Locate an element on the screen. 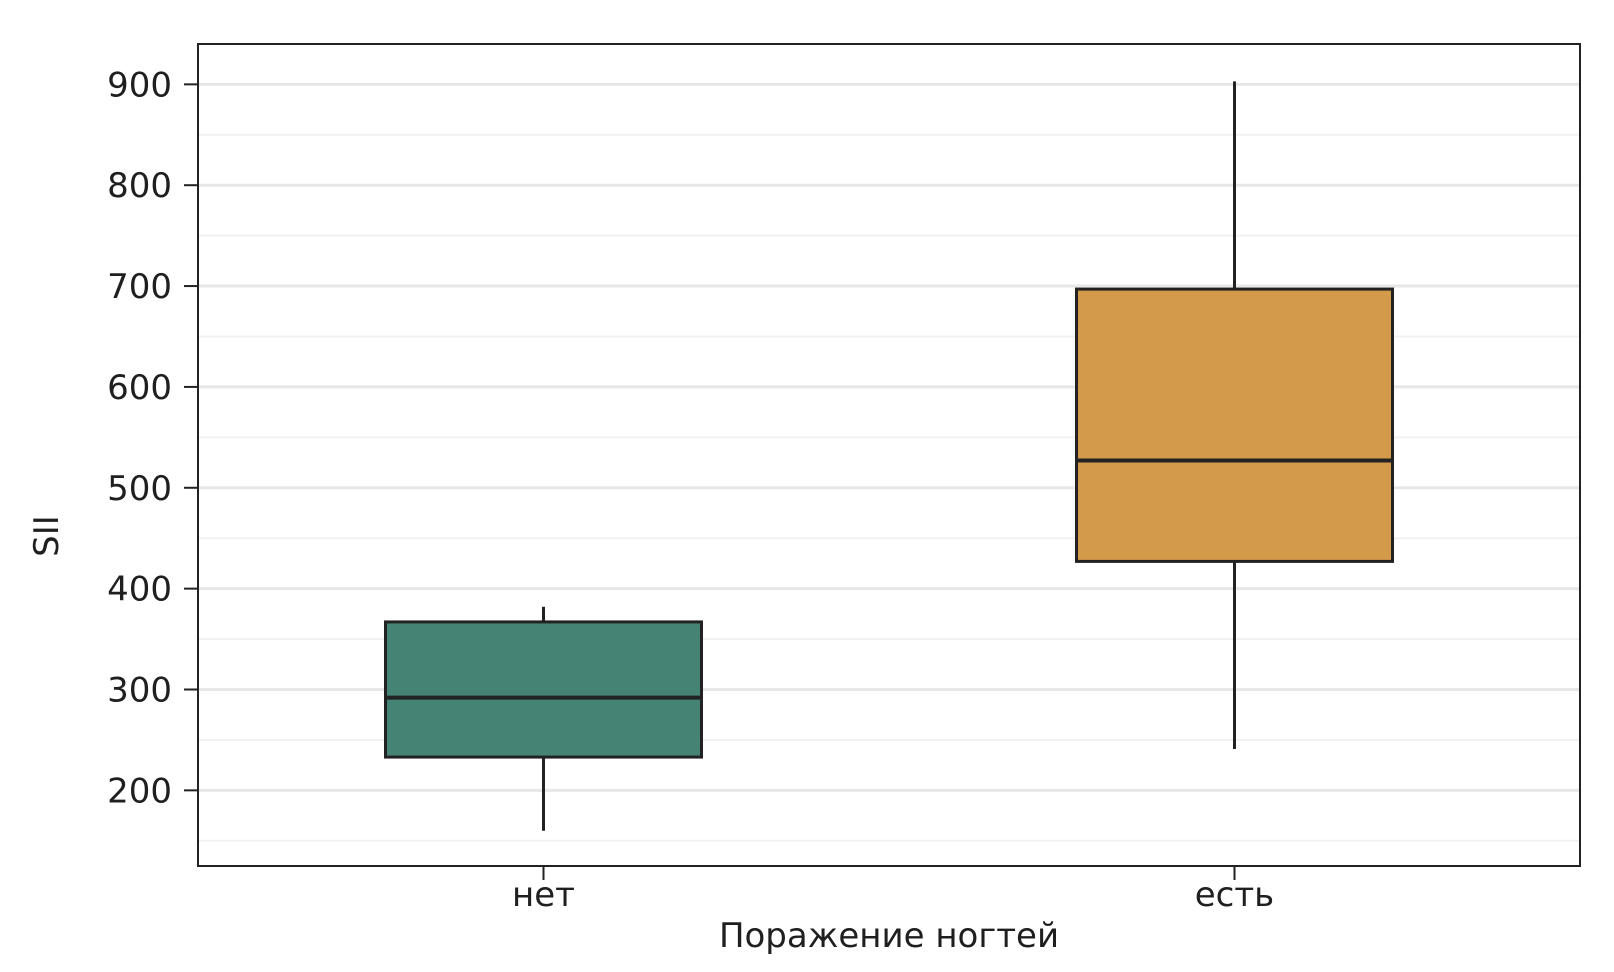 The image size is (1614, 972). x-axis-label: Поражение ногтей is located at coordinates (889, 936).